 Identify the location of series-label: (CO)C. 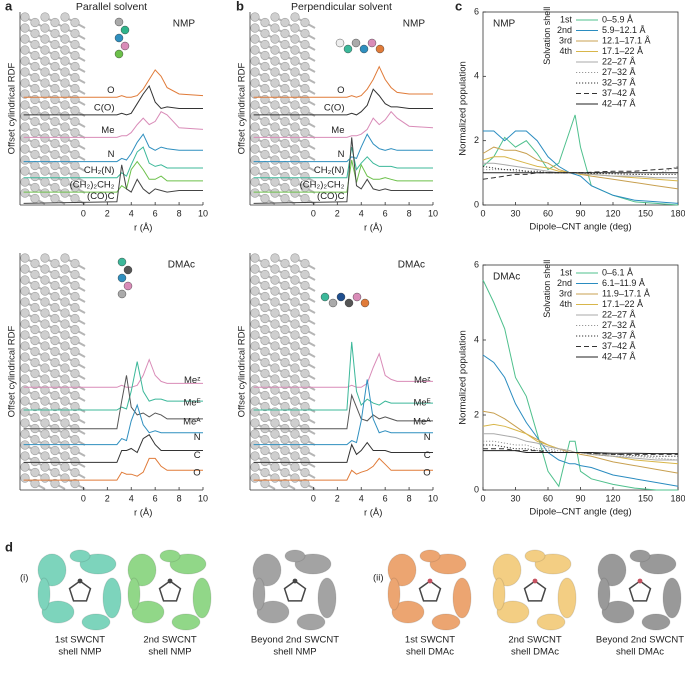
(101, 196).